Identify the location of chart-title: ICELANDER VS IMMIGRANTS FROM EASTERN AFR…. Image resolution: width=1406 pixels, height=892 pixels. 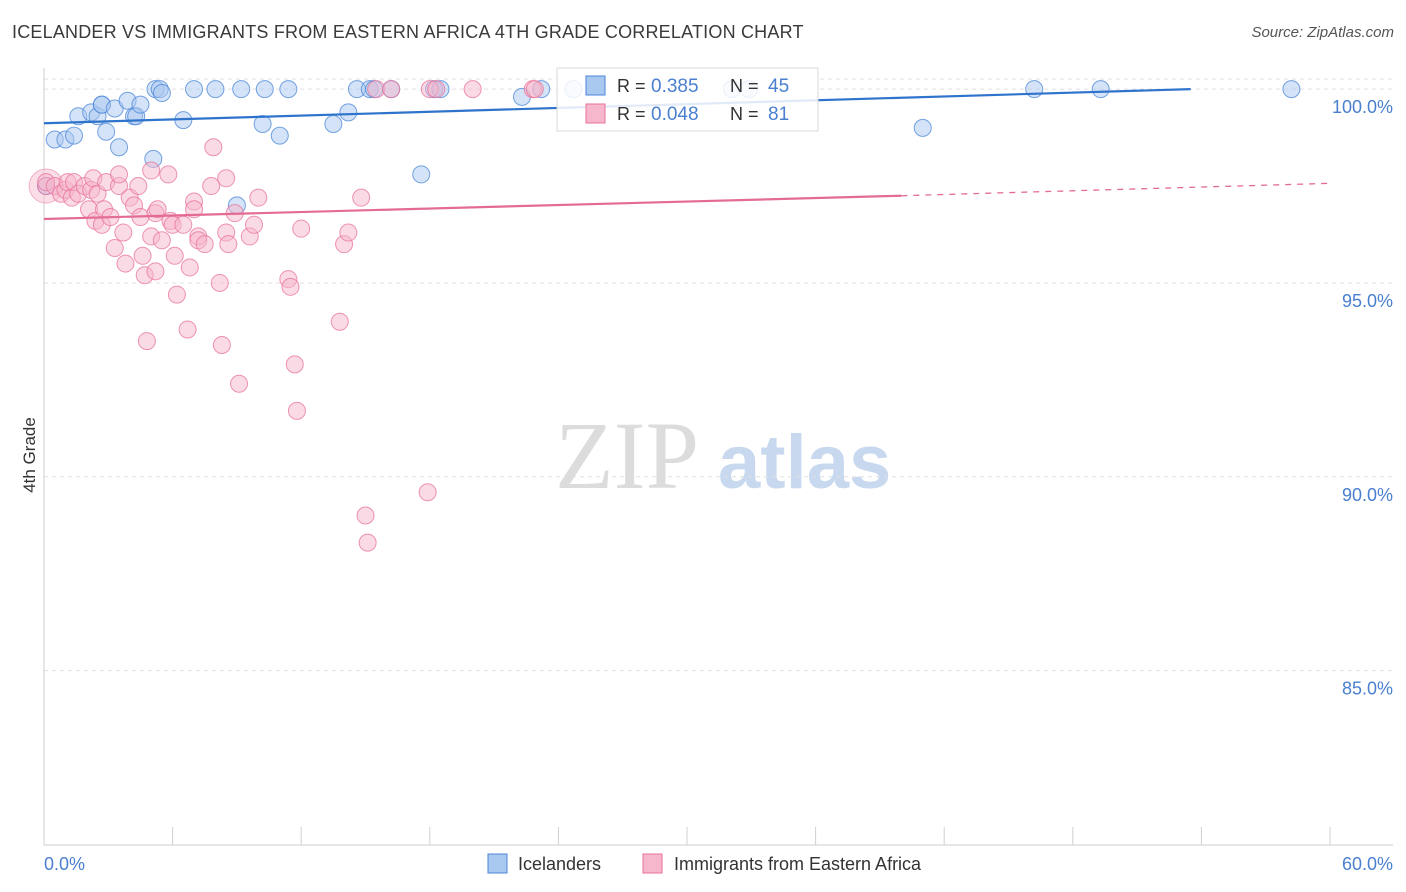
(408, 32).